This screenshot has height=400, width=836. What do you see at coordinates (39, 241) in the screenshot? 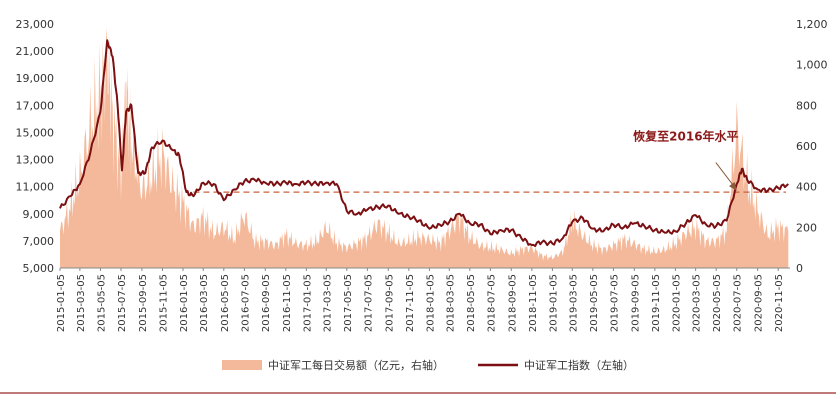
I see `left-tick-label: 7,000` at bounding box center [39, 241].